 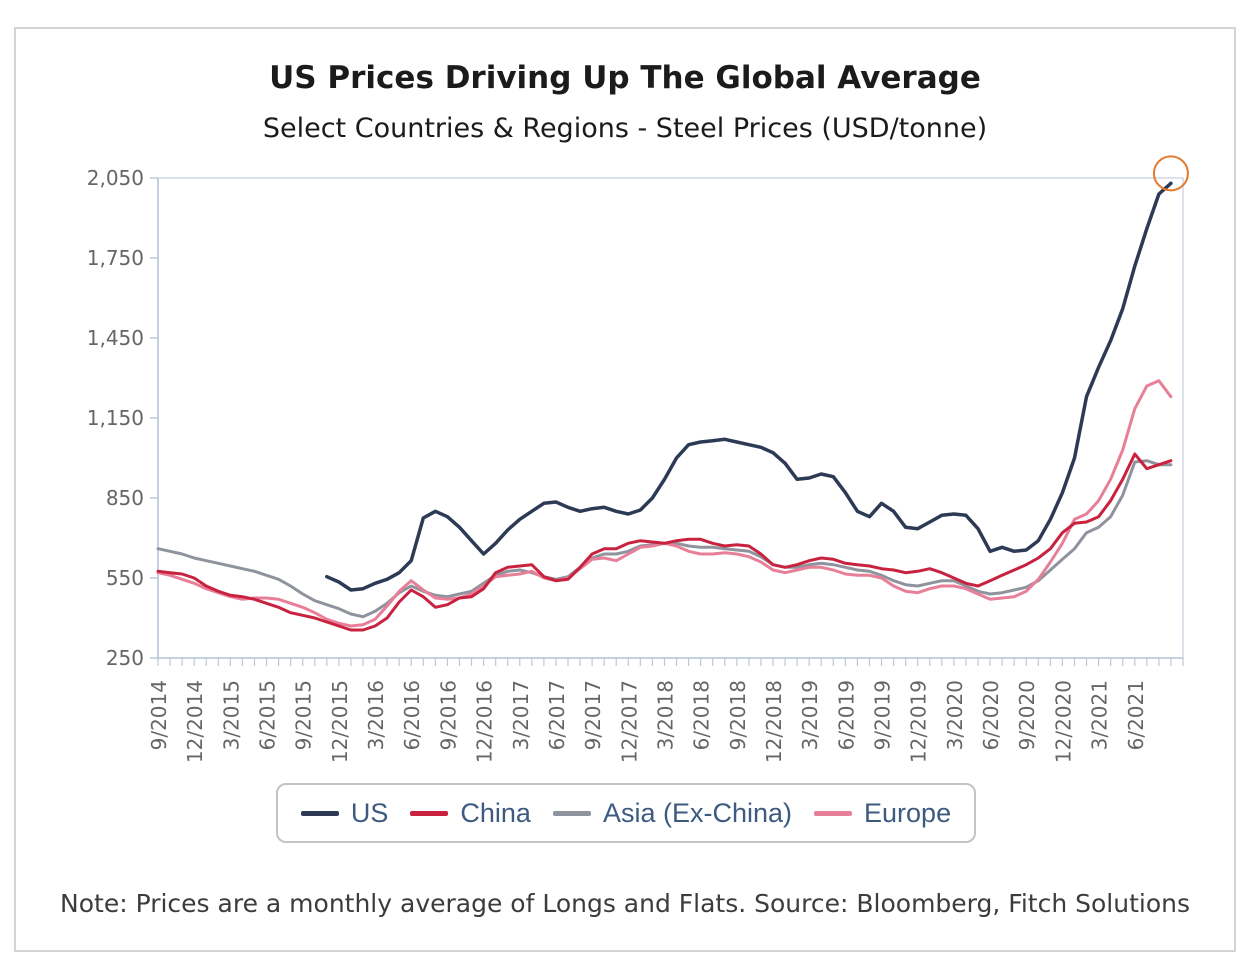 What do you see at coordinates (115, 418) in the screenshot?
I see `y-tick-label: 1,150` at bounding box center [115, 418].